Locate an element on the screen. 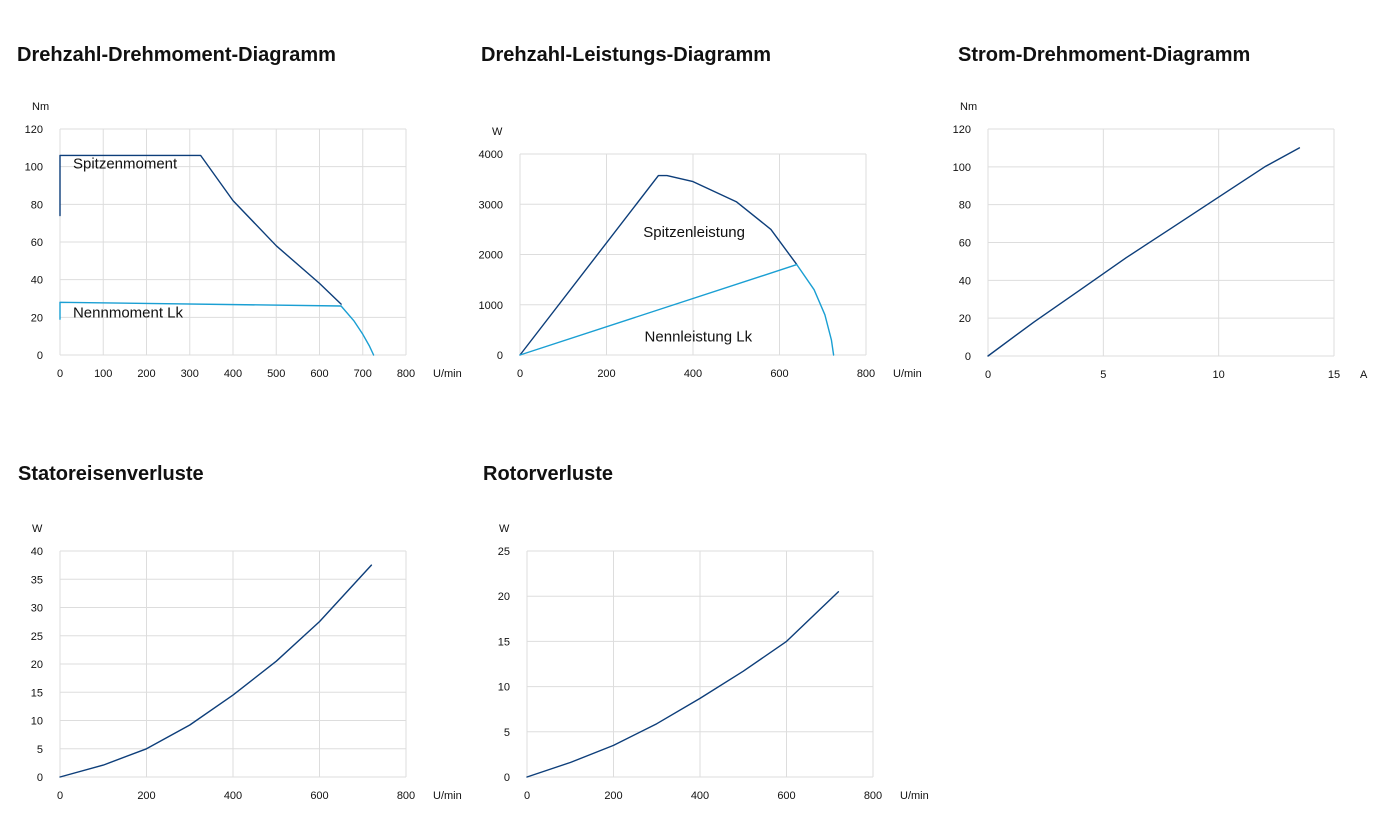 This screenshot has height=827, width=1390. series-annotation: Nennleistung Lk is located at coordinates (699, 336).